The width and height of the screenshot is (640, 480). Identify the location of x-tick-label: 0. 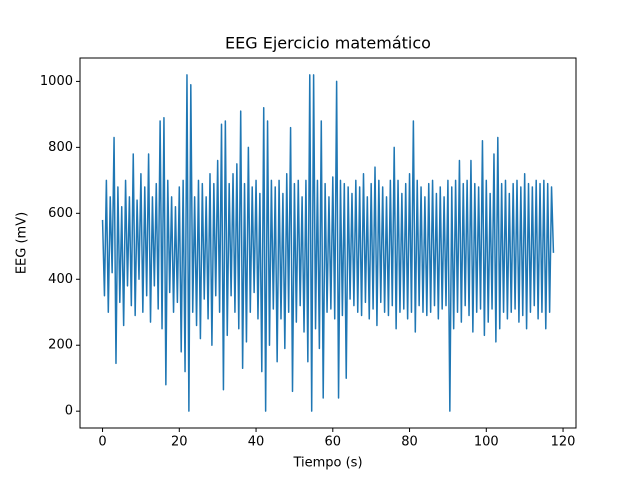
(102, 442).